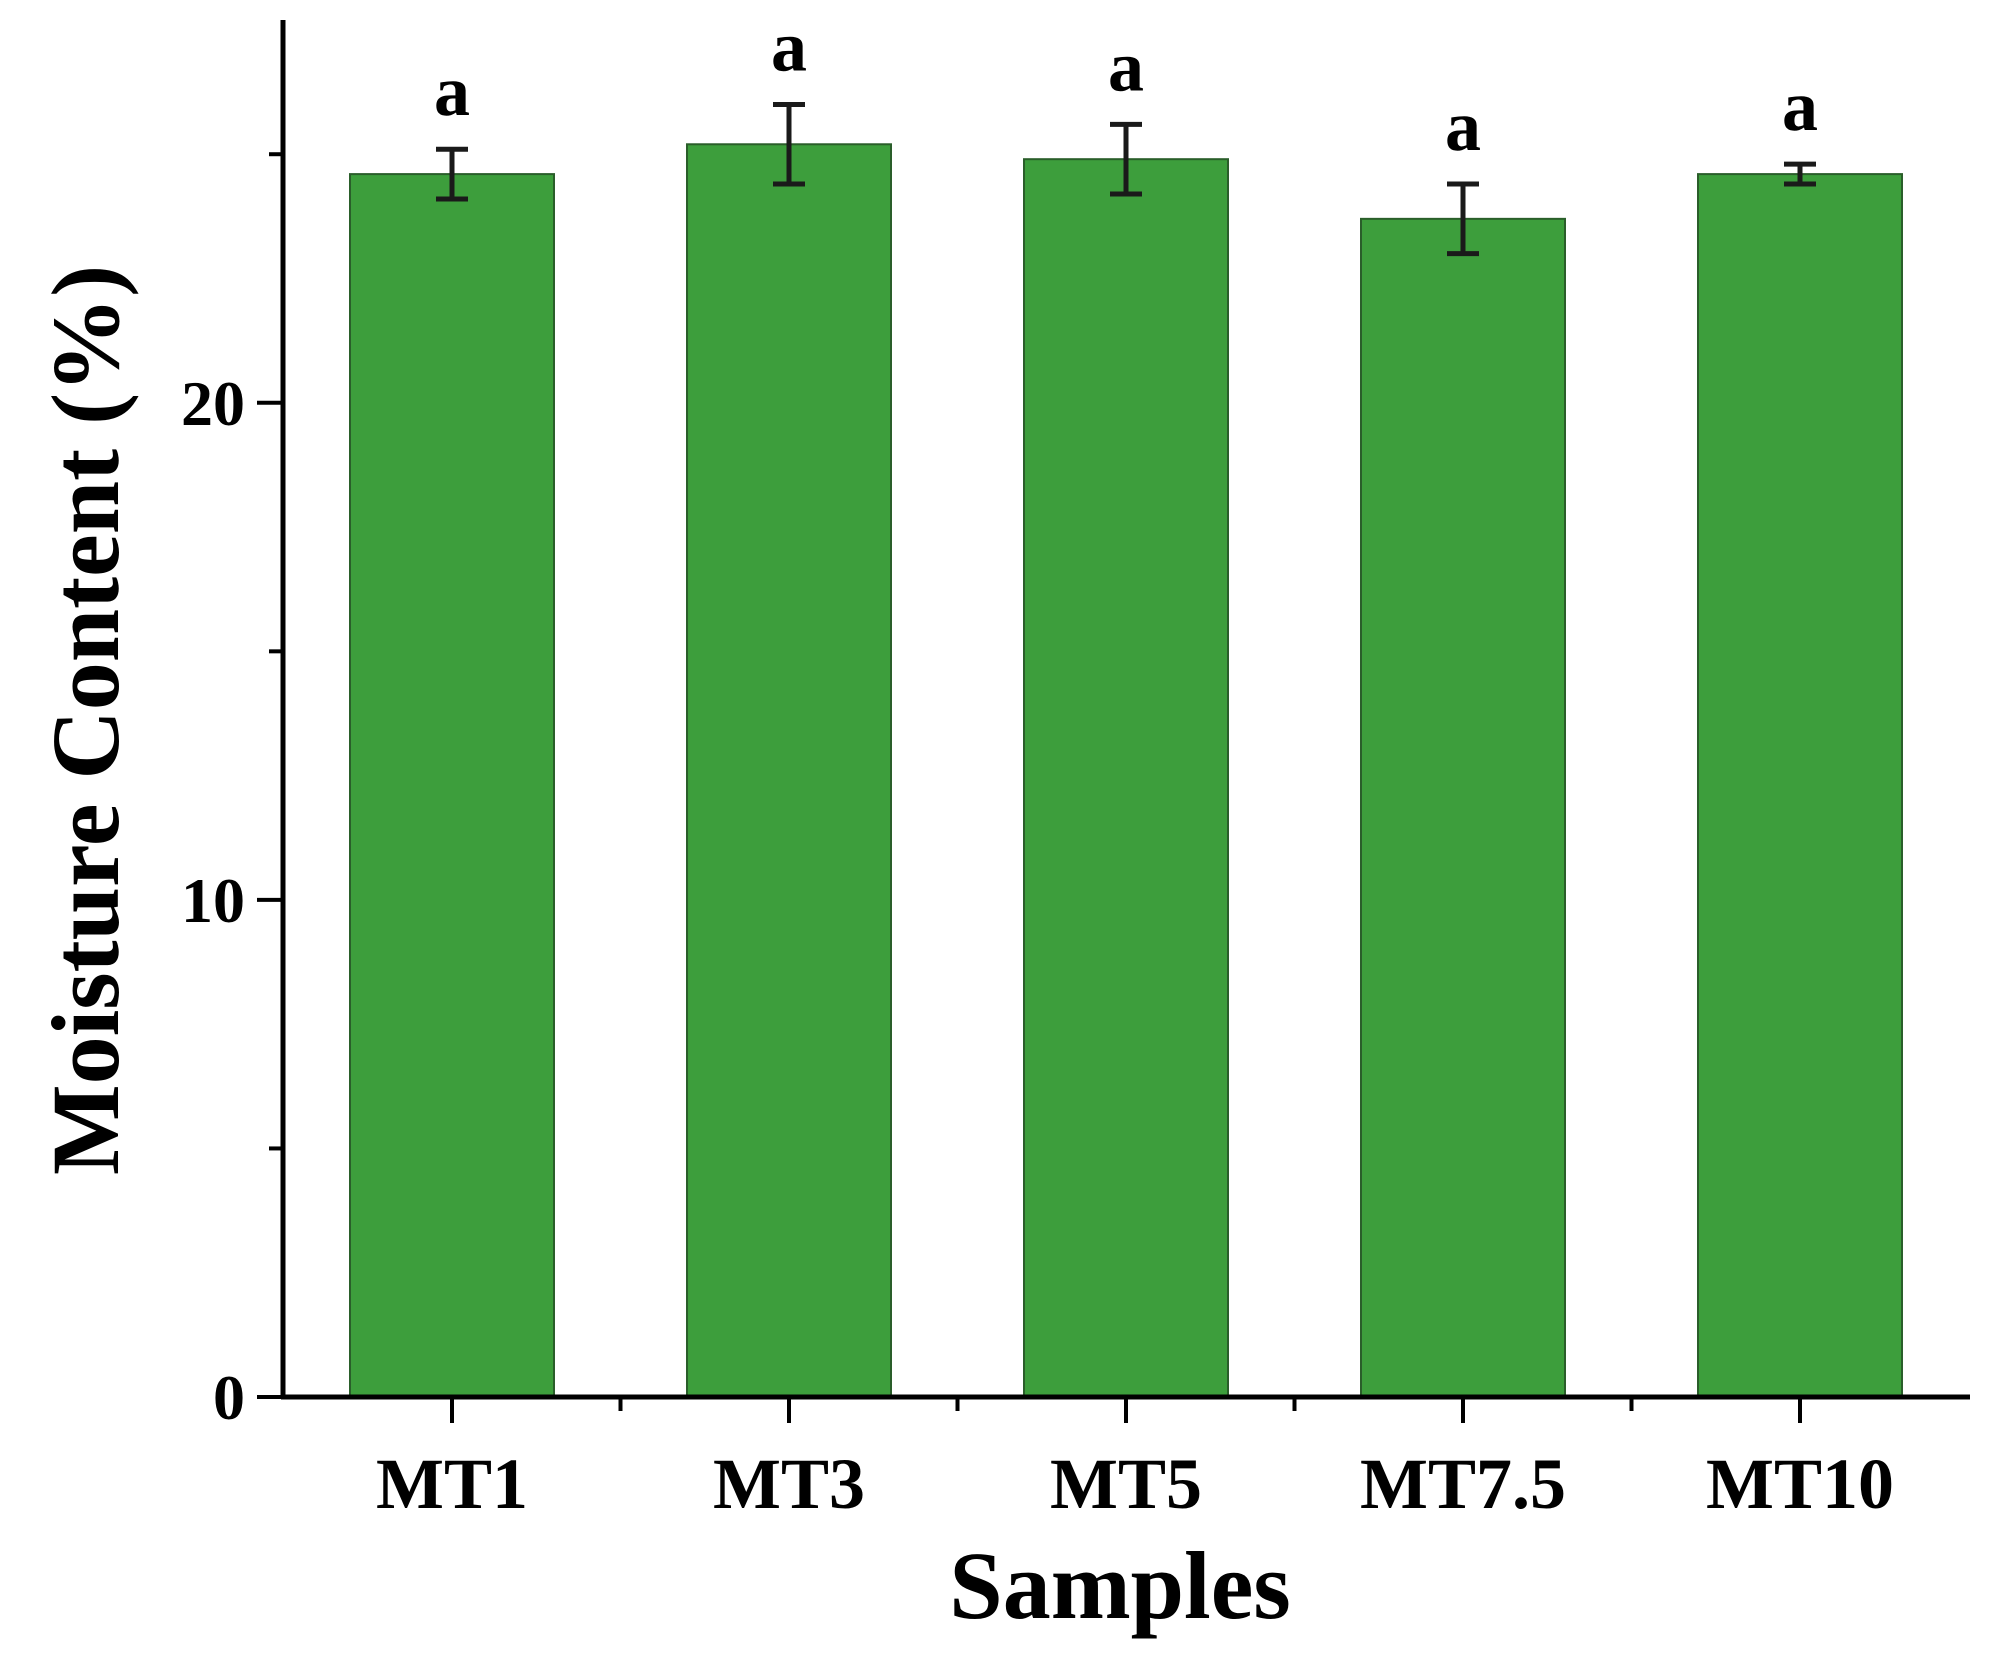 The width and height of the screenshot is (1993, 1670). What do you see at coordinates (1463, 126) in the screenshot?
I see `significance-label-MT7.5: a` at bounding box center [1463, 126].